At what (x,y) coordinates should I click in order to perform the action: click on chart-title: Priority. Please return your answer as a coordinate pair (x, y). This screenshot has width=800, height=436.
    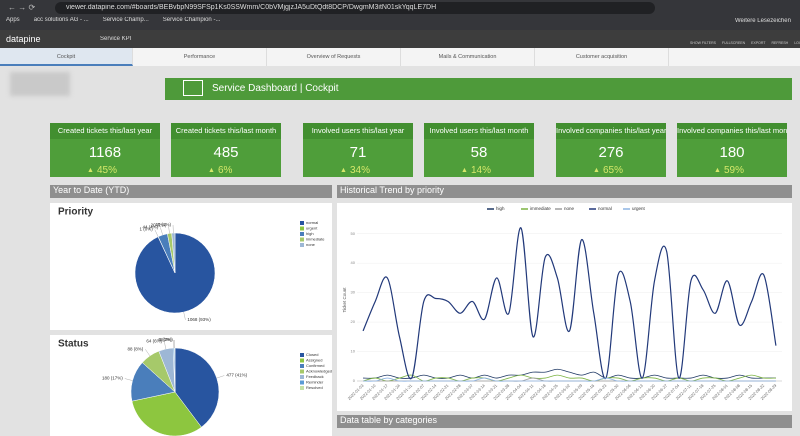
    Looking at the image, I should click on (75, 212).